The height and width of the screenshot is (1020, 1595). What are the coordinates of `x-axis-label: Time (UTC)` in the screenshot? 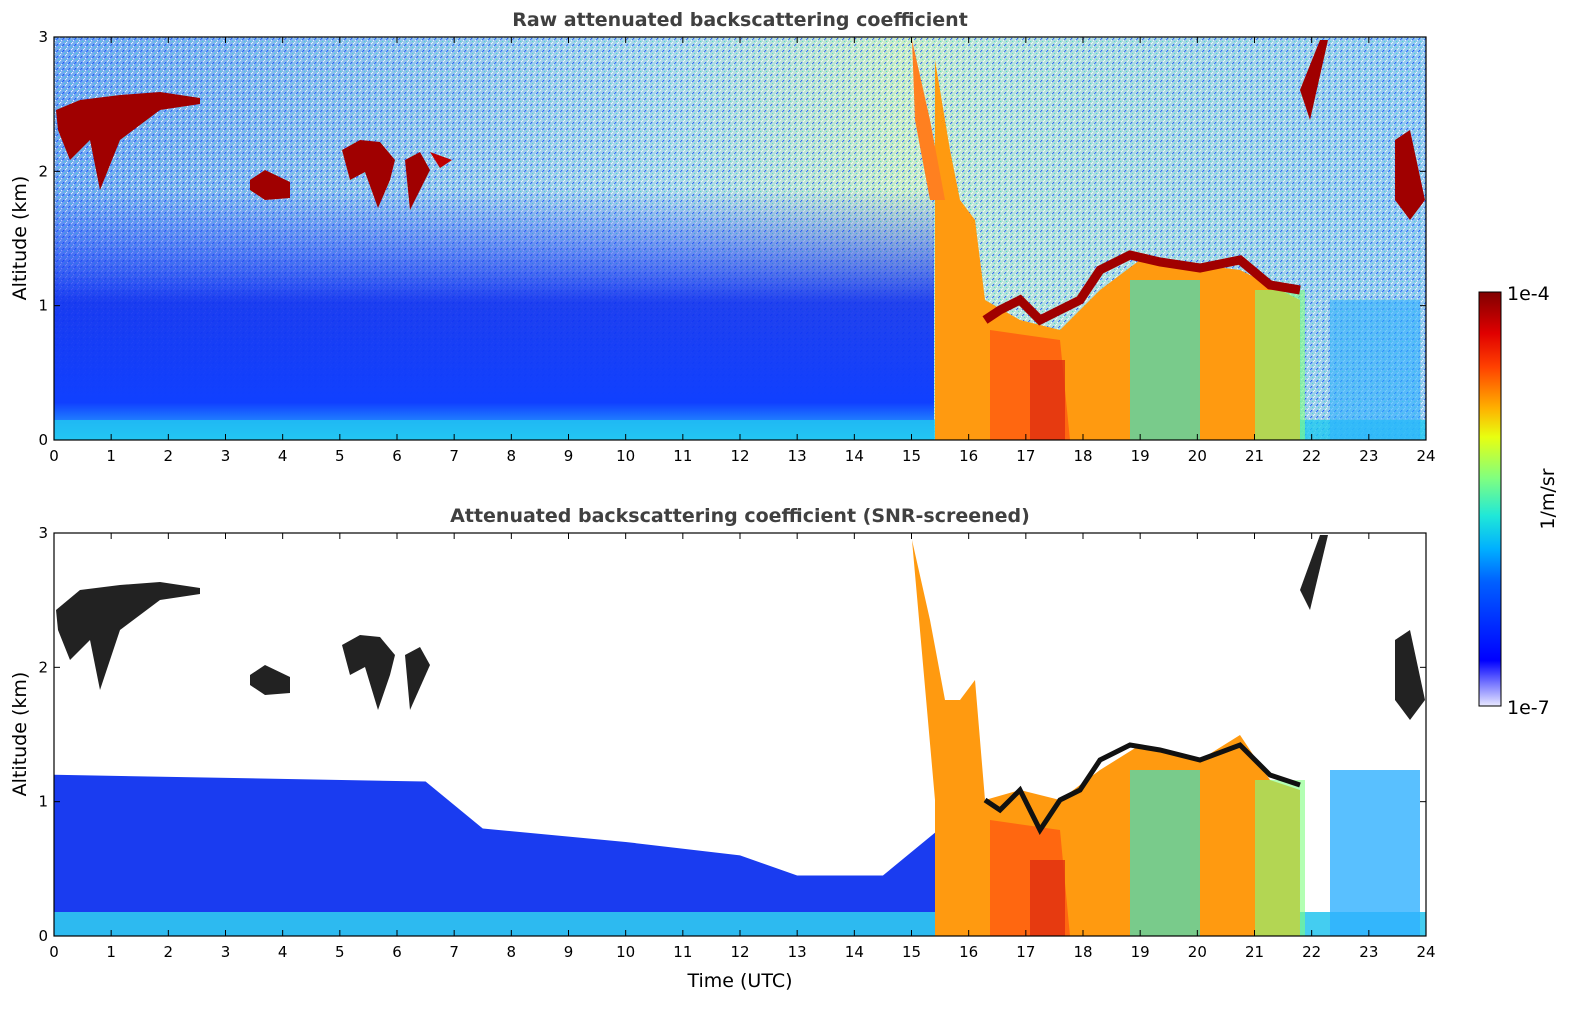 It's located at (739, 981).